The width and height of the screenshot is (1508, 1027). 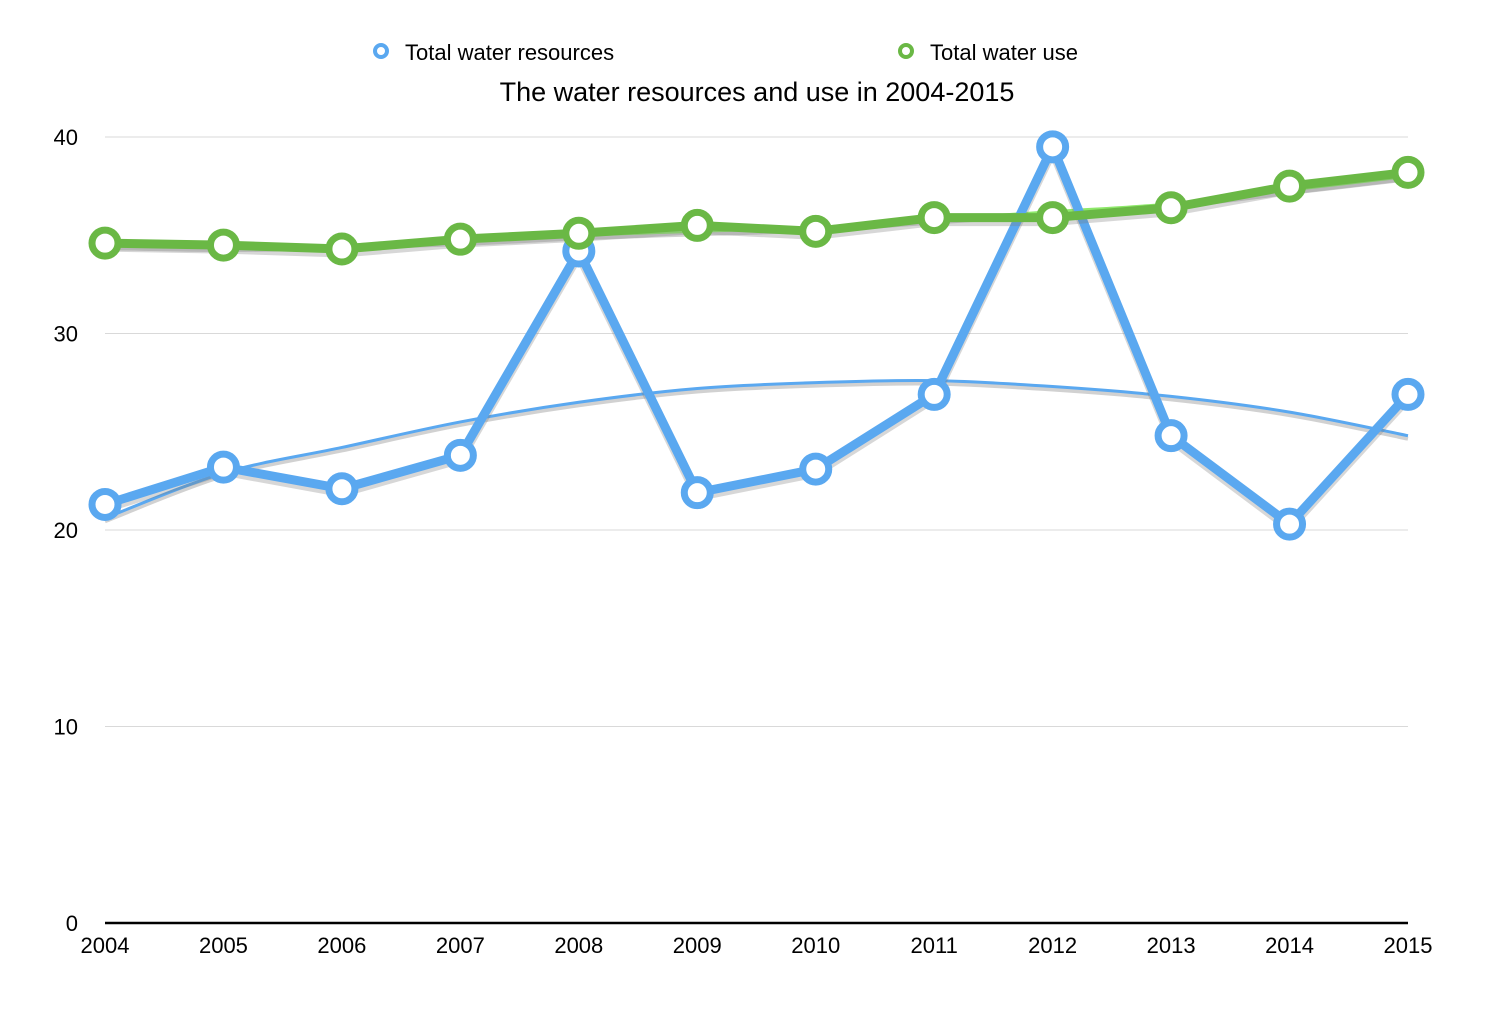 I want to click on y-tick-label: 10, so click(x=66, y=727).